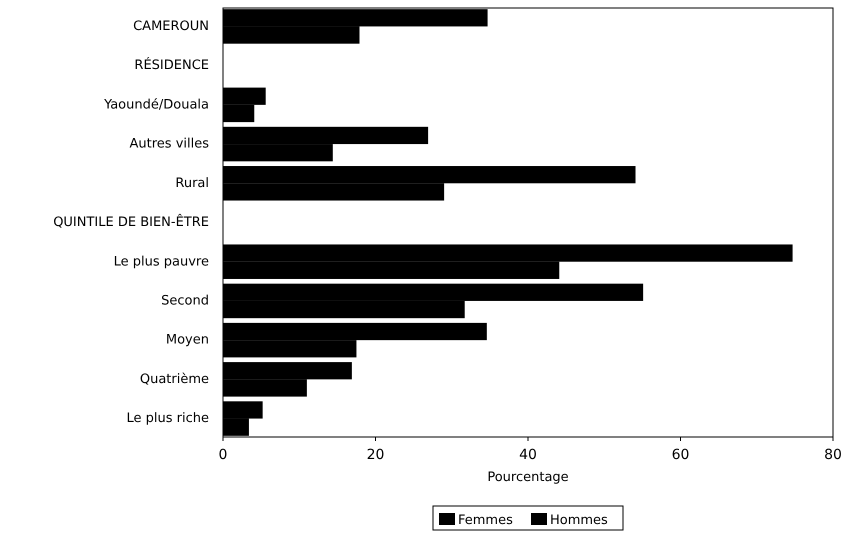  I want to click on x-tick-label: 60, so click(681, 455).